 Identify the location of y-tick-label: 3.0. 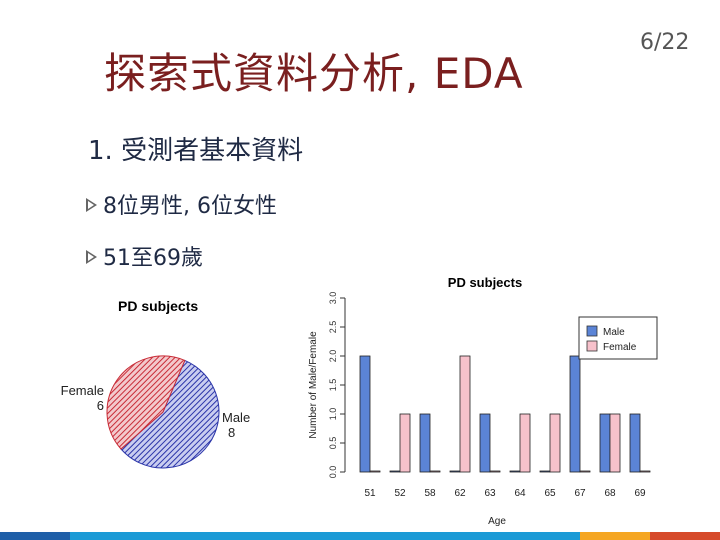
(333, 298).